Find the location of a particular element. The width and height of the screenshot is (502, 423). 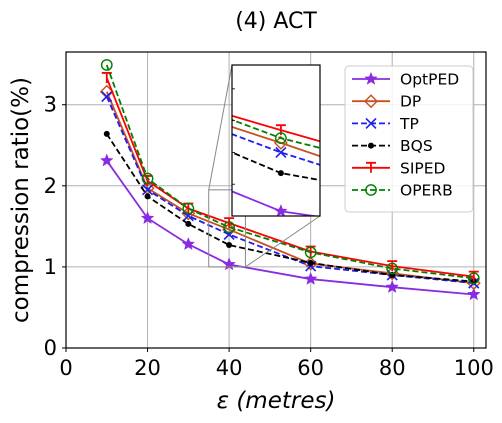

legend-label: DP is located at coordinates (410, 102).